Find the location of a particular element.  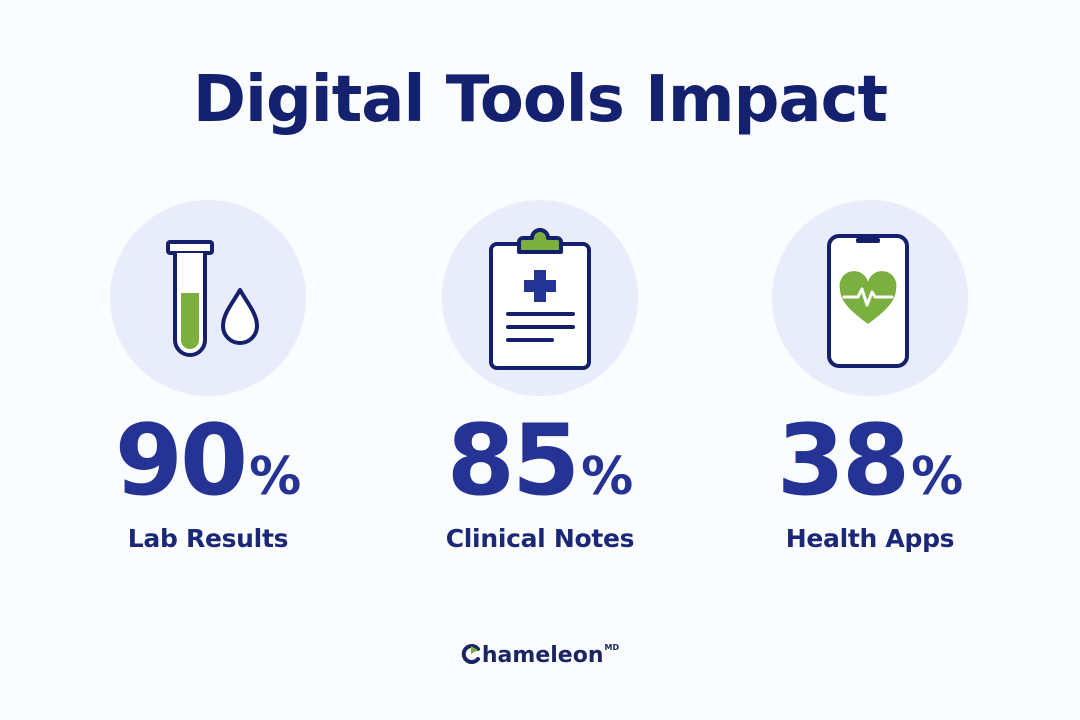

stat-value-row: 38% is located at coordinates (870, 461).